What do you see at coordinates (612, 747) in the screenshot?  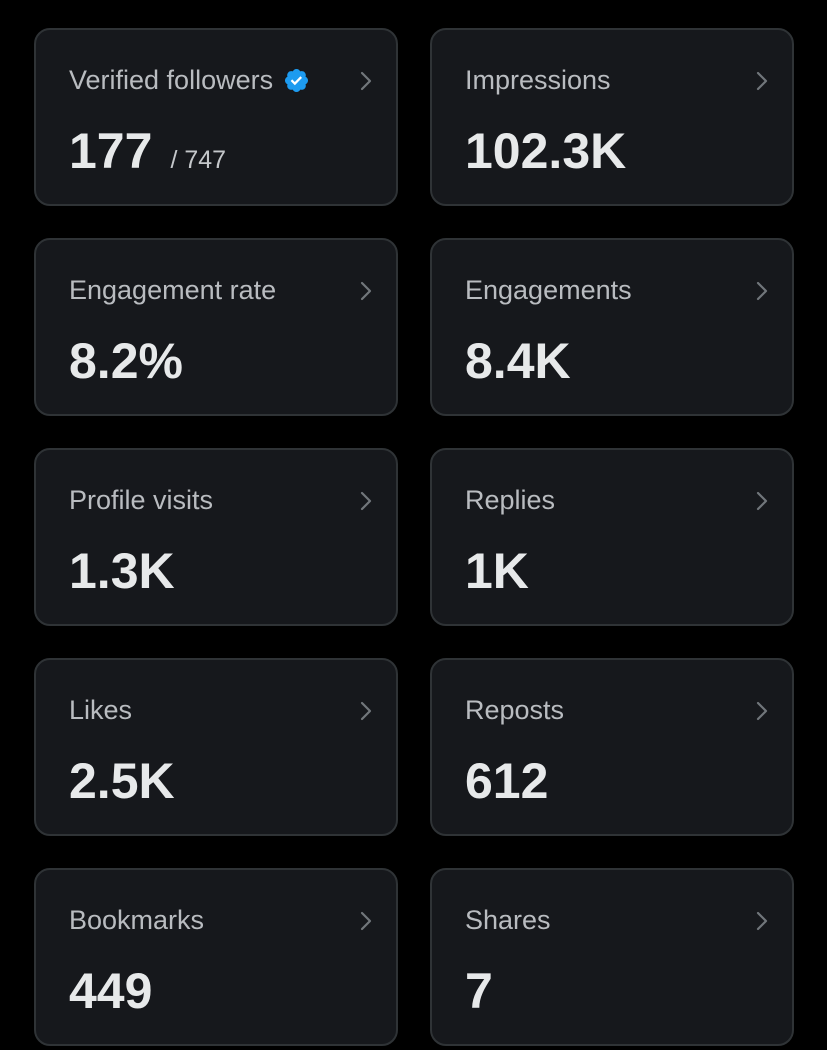 I see `metric-card-reposts: Reposts 612` at bounding box center [612, 747].